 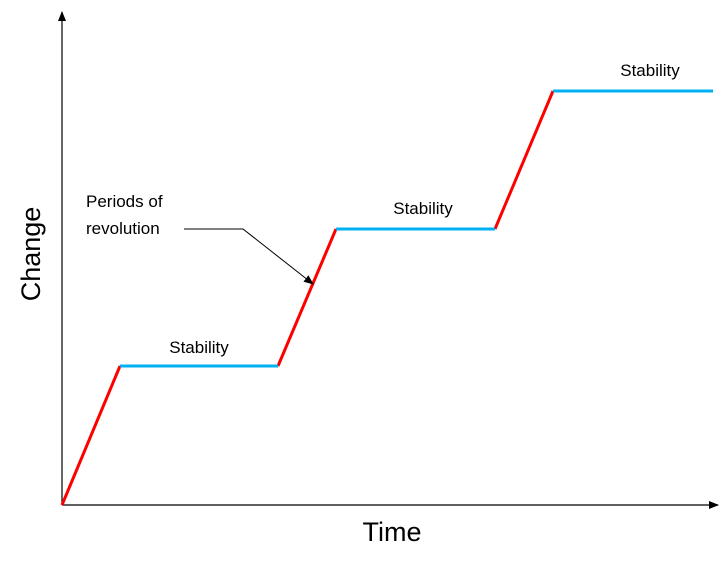 What do you see at coordinates (124, 201) in the screenshot?
I see `annotation-line-1: Periods of` at bounding box center [124, 201].